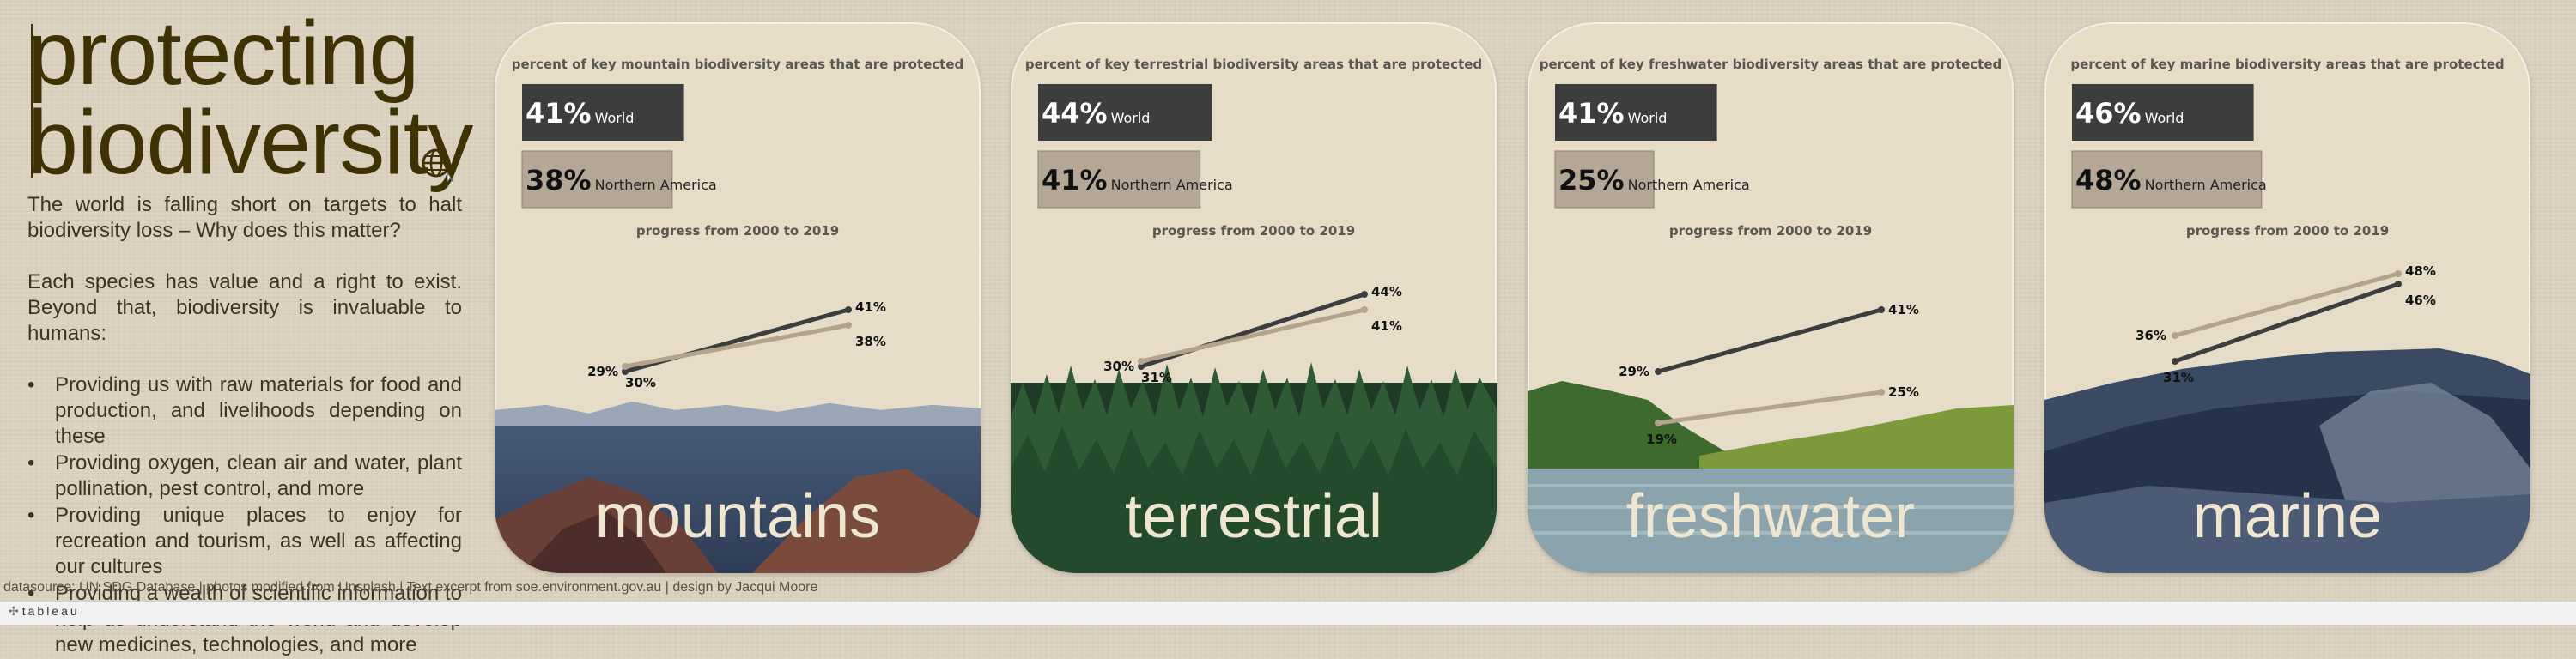 This screenshot has width=2576, height=659. I want to click on progress-end-label: 46%, so click(2420, 300).